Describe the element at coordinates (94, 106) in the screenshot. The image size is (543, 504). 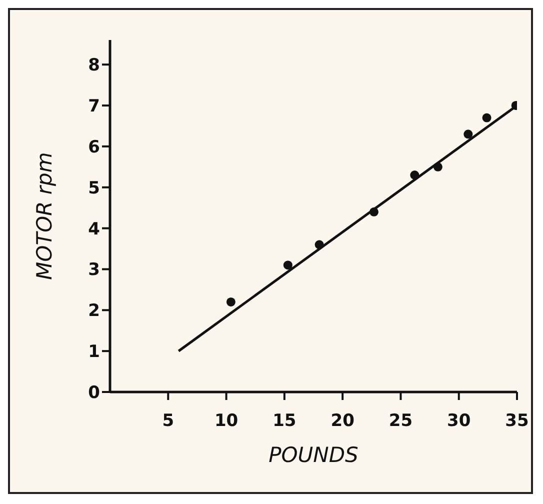
I see `y-tick-label: 7` at that location.